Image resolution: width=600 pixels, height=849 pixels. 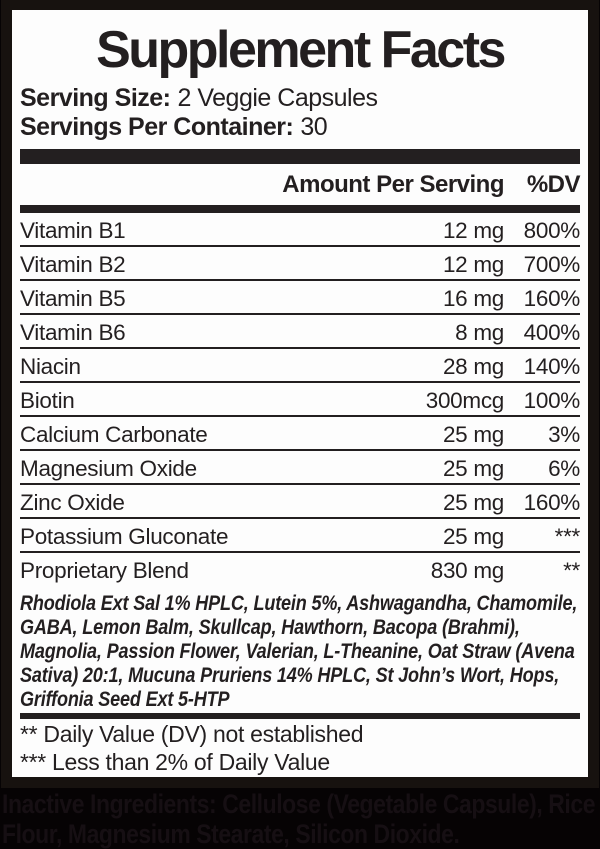 What do you see at coordinates (300, 332) in the screenshot?
I see `table-row: Vitamin B6 8 mg 400%` at bounding box center [300, 332].